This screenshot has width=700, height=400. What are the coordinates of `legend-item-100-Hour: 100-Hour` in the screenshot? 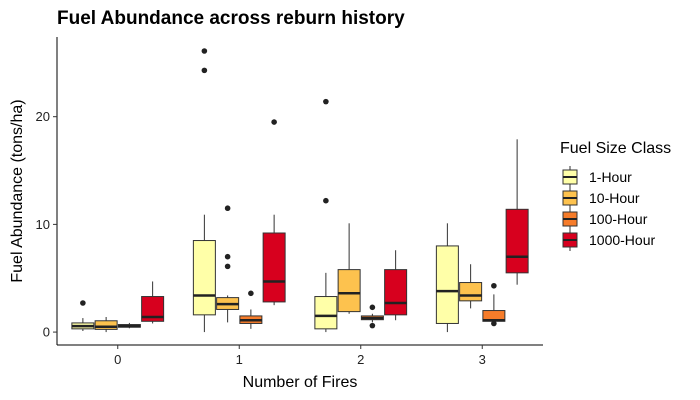 It's located at (605, 219).